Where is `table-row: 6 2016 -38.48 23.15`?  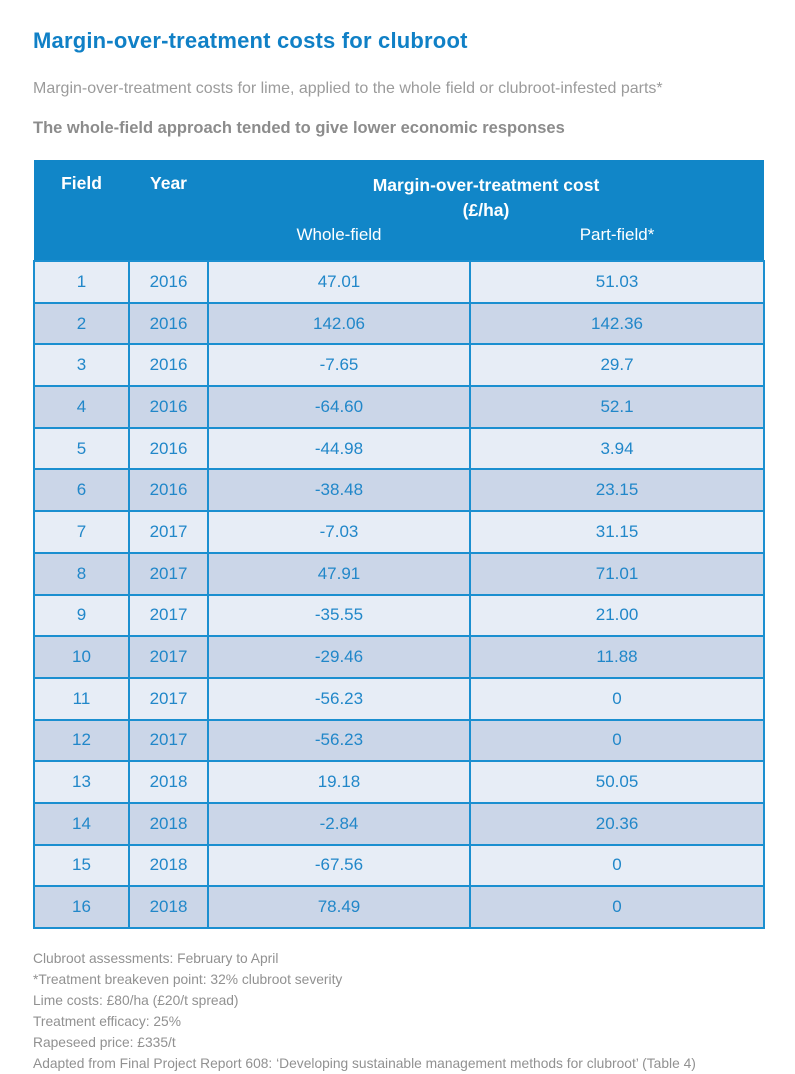 table-row: 6 2016 -38.48 23.15 is located at coordinates (399, 490).